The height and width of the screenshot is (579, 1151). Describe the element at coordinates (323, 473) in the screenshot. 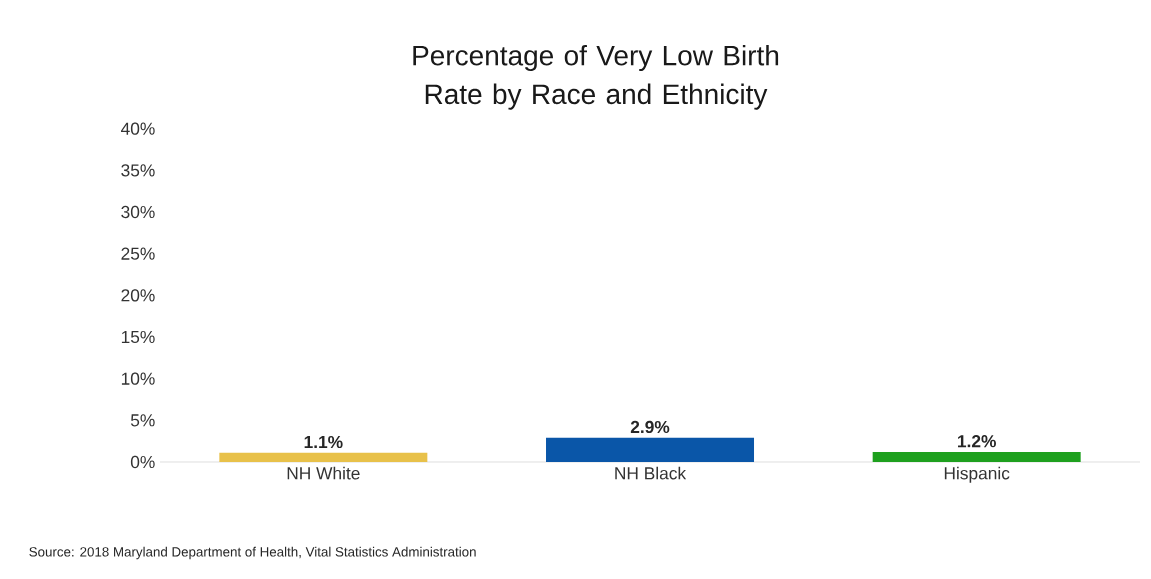

I see `x-tick-label: NH White` at that location.